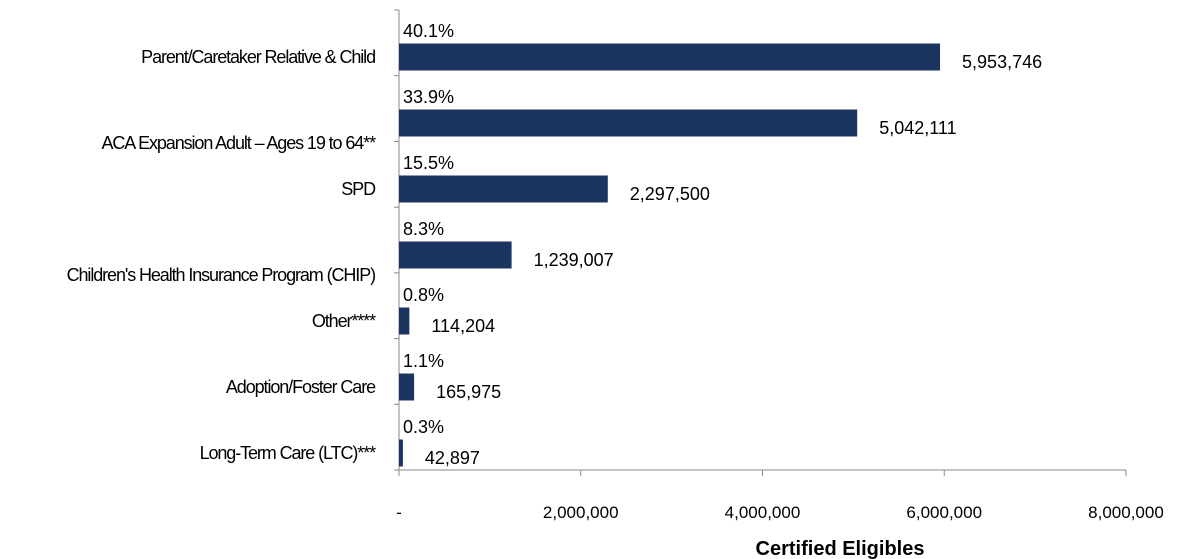 The height and width of the screenshot is (559, 1184). Describe the element at coordinates (581, 512) in the screenshot. I see `x-tick-label: 2,000,000` at that location.